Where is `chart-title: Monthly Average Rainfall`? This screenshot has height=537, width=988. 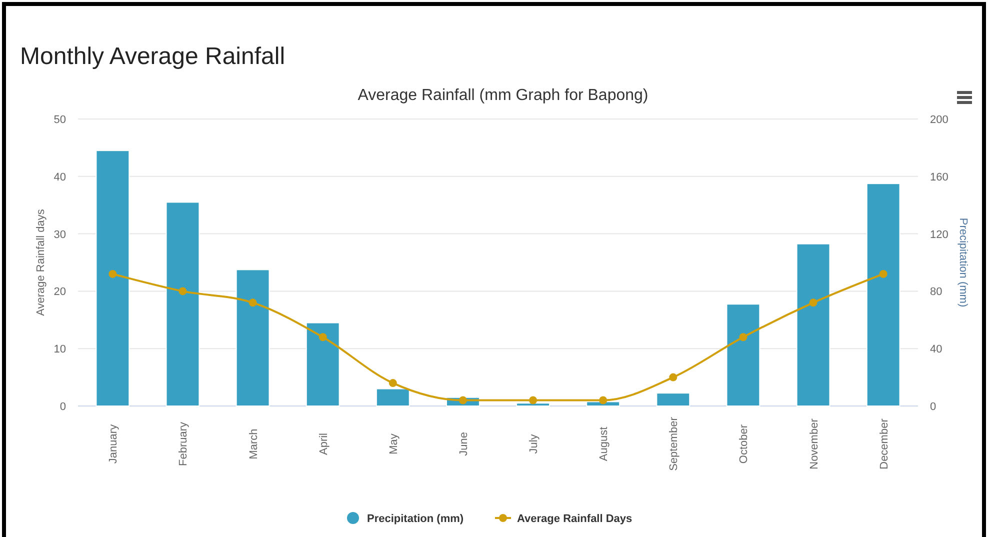
chart-title: Monthly Average Rainfall is located at coordinates (153, 56).